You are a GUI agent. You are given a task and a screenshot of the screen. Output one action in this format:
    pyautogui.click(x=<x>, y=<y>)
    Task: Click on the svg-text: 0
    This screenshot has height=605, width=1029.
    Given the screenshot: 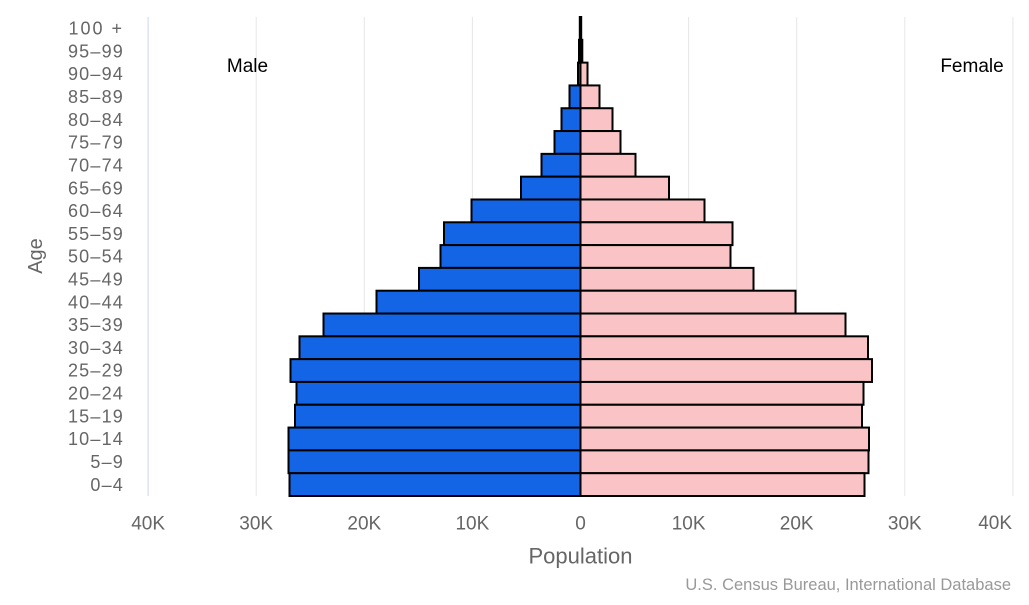 What is the action you would take?
    pyautogui.click(x=580, y=524)
    